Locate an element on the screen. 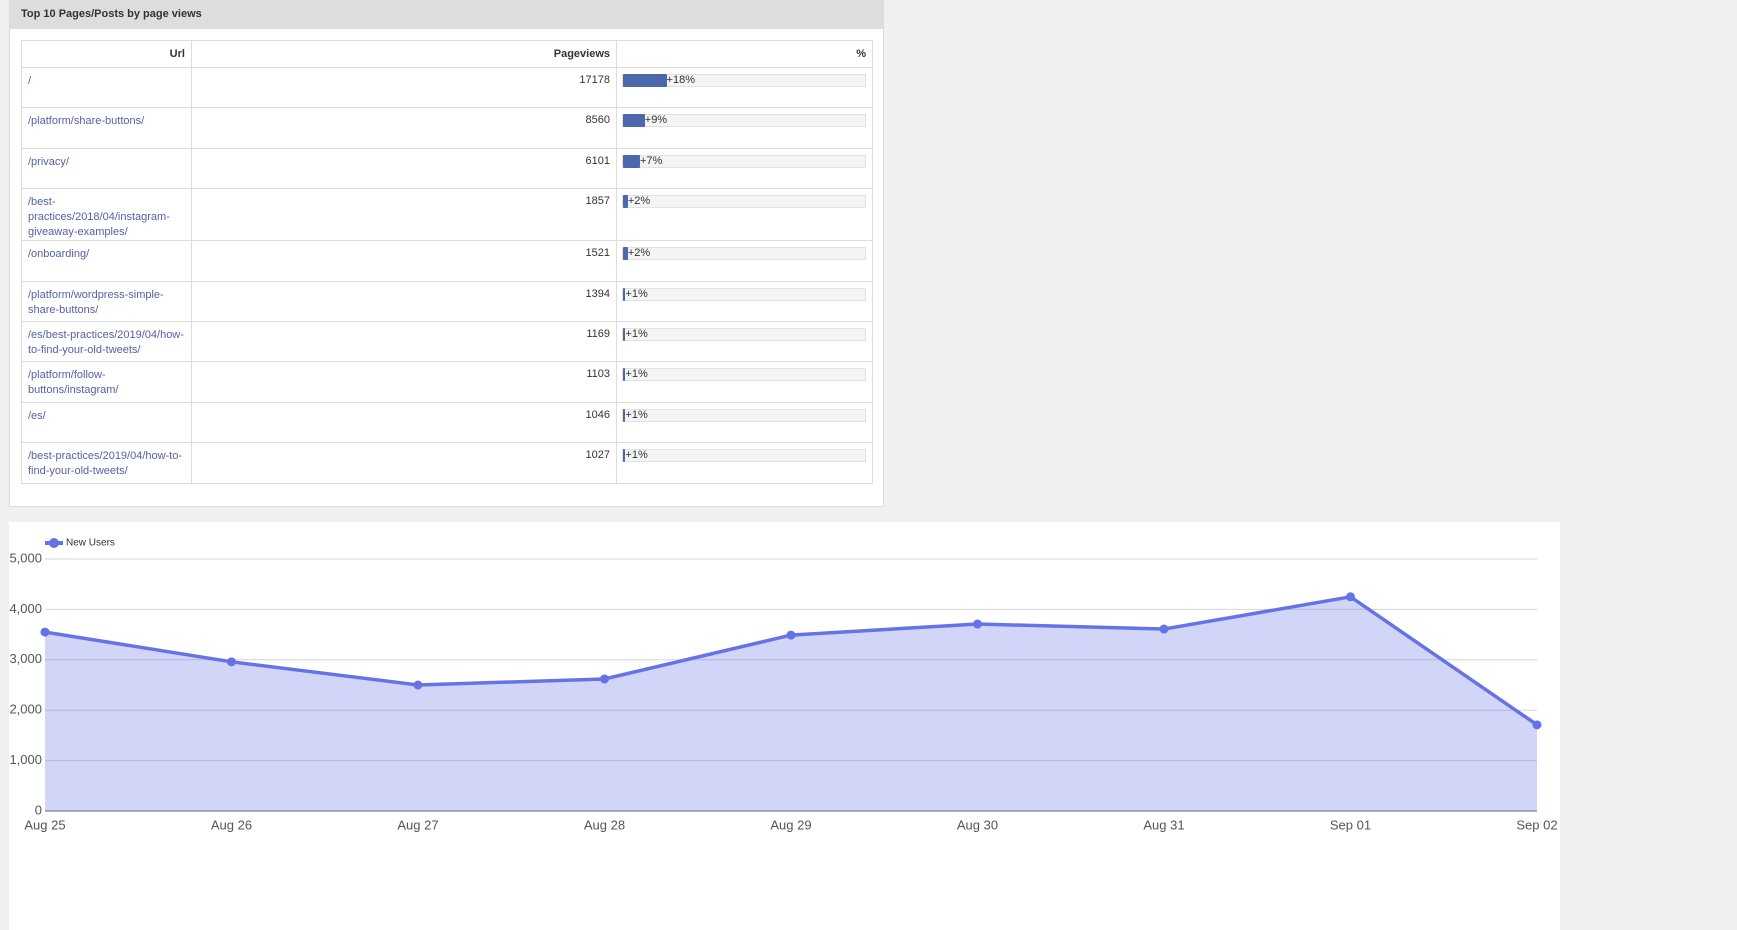 This screenshot has width=1737, height=930. percent-label: +7% is located at coordinates (651, 160).